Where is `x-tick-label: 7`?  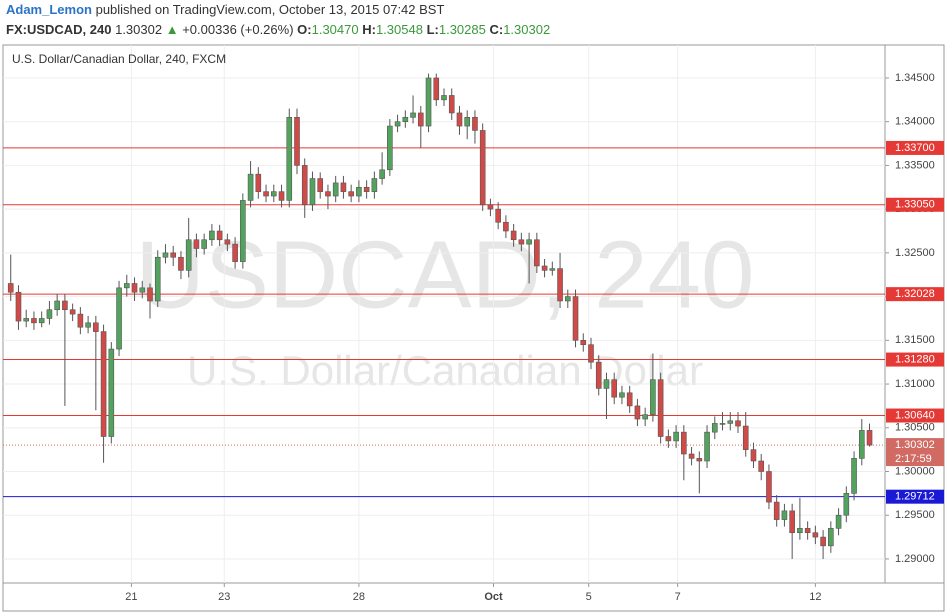 x-tick-label: 7 is located at coordinates (678, 597).